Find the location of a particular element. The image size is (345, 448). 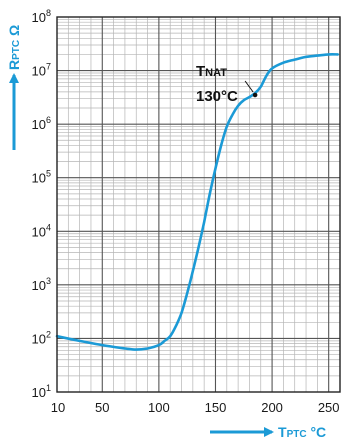

x-tick-label: 200 is located at coordinates (272, 407).